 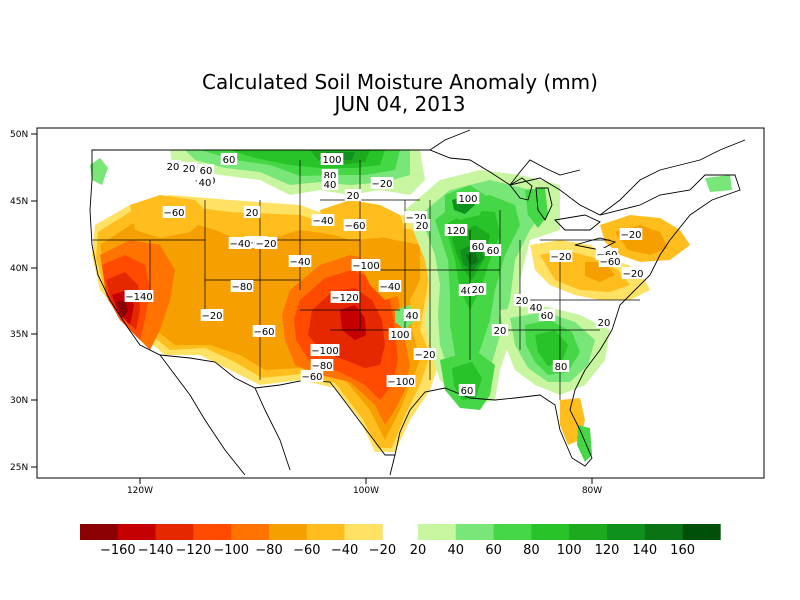 I want to click on lat-axis: 50N 45N 40N 35N 30N 25N, so click(x=23, y=301).